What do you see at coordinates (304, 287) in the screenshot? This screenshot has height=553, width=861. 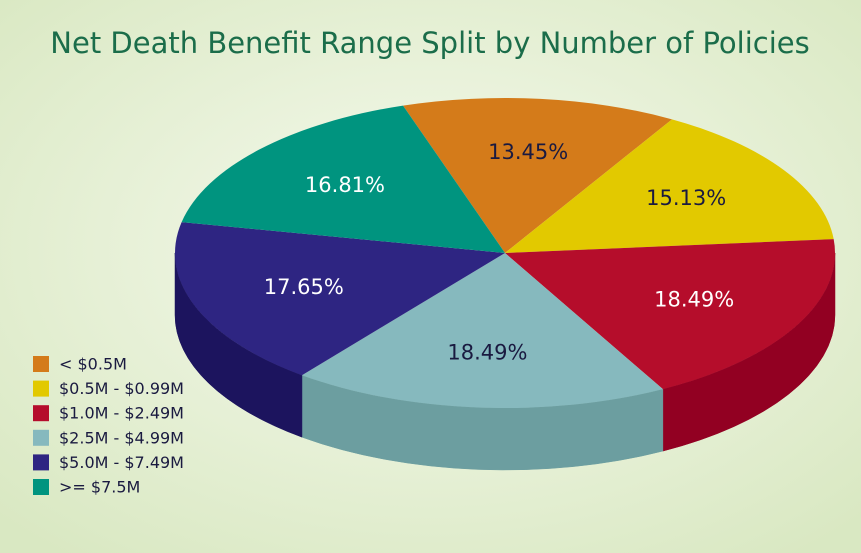 I see `data-label: 17.65%` at bounding box center [304, 287].